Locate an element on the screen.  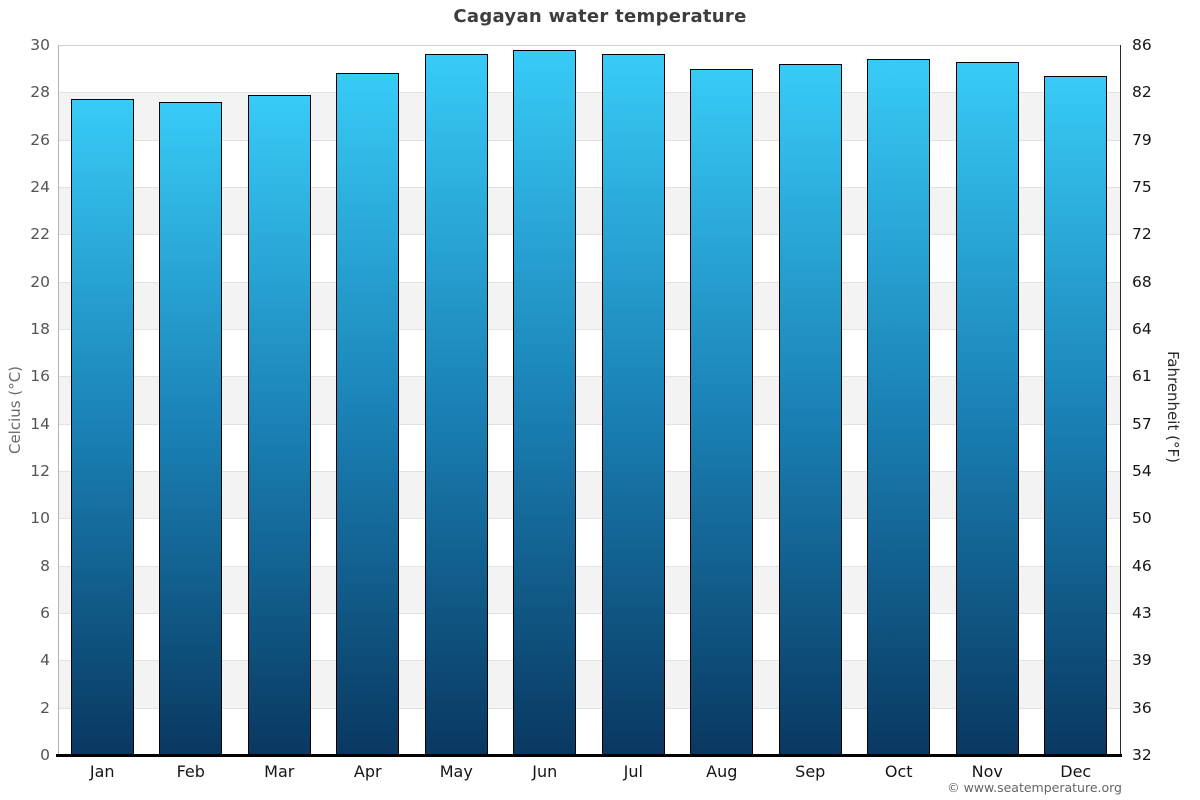
bar-jan is located at coordinates (102, 427).